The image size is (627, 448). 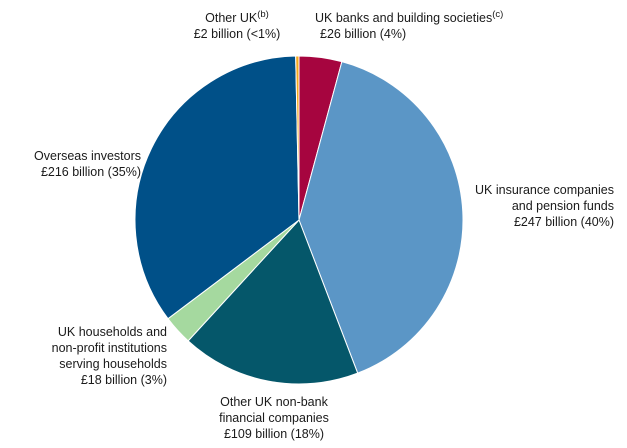 I want to click on label-other-nonbank-line2: financial companies, so click(x=274, y=418).